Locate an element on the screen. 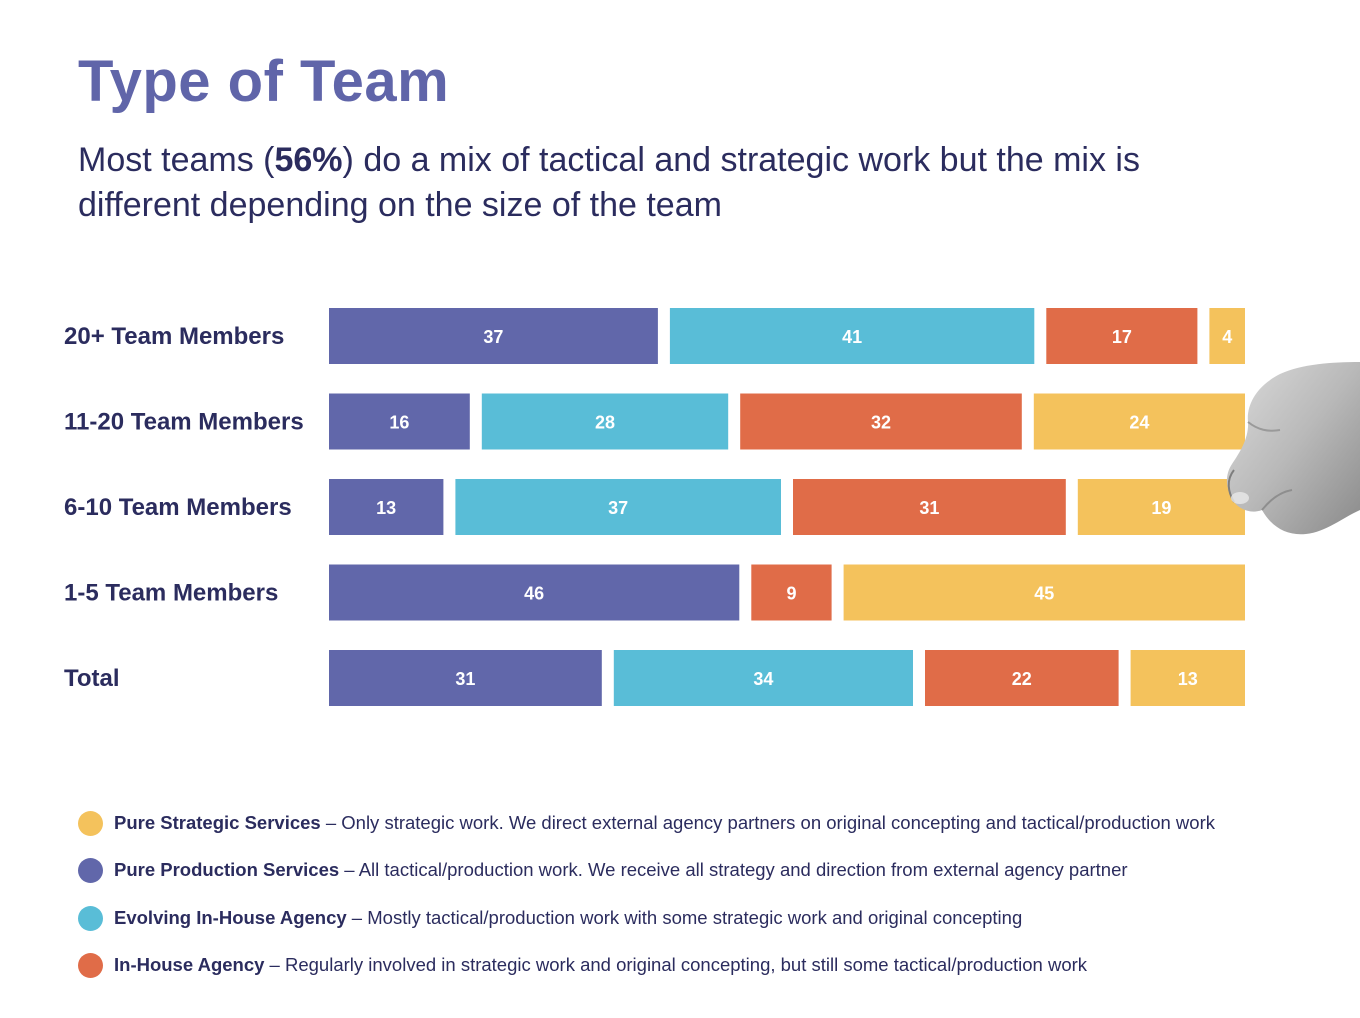 This screenshot has width=1360, height=1018. row-label: 1-5 Team Members is located at coordinates (171, 593).